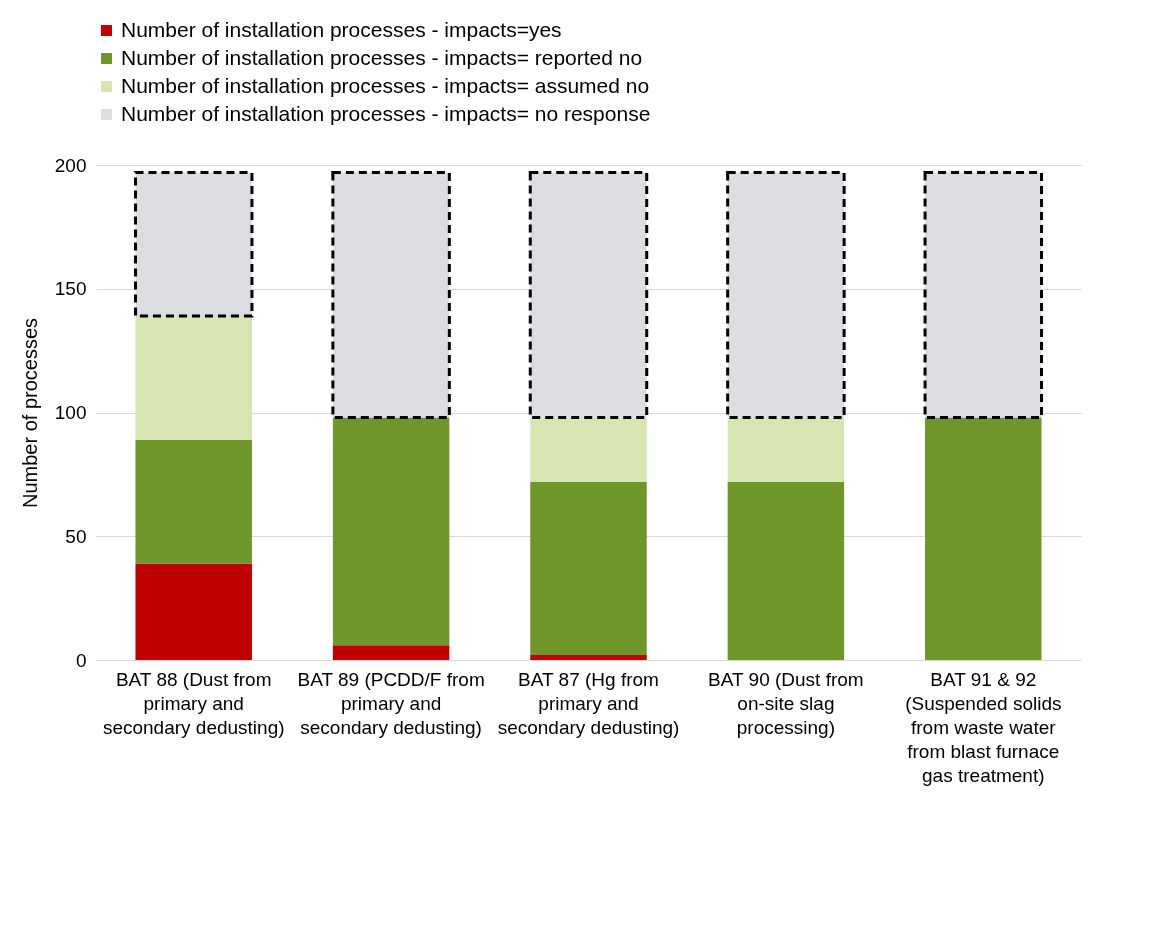 Image resolution: width=1166 pixels, height=952 pixels. I want to click on y-tick-label: 50, so click(76, 536).